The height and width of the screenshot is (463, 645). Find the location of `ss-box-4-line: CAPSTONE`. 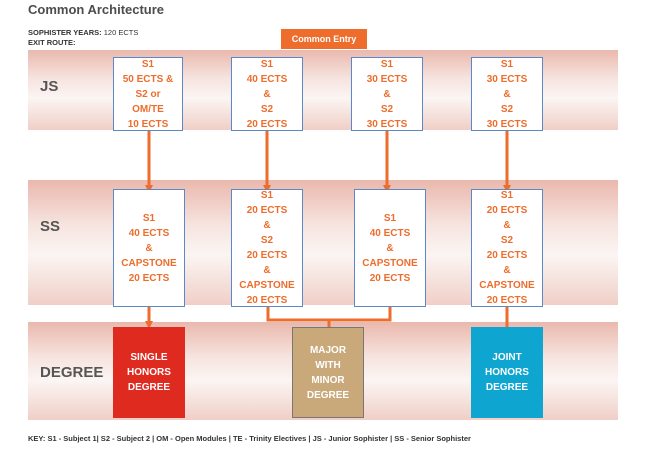

ss-box-4-line: CAPSTONE is located at coordinates (507, 285).